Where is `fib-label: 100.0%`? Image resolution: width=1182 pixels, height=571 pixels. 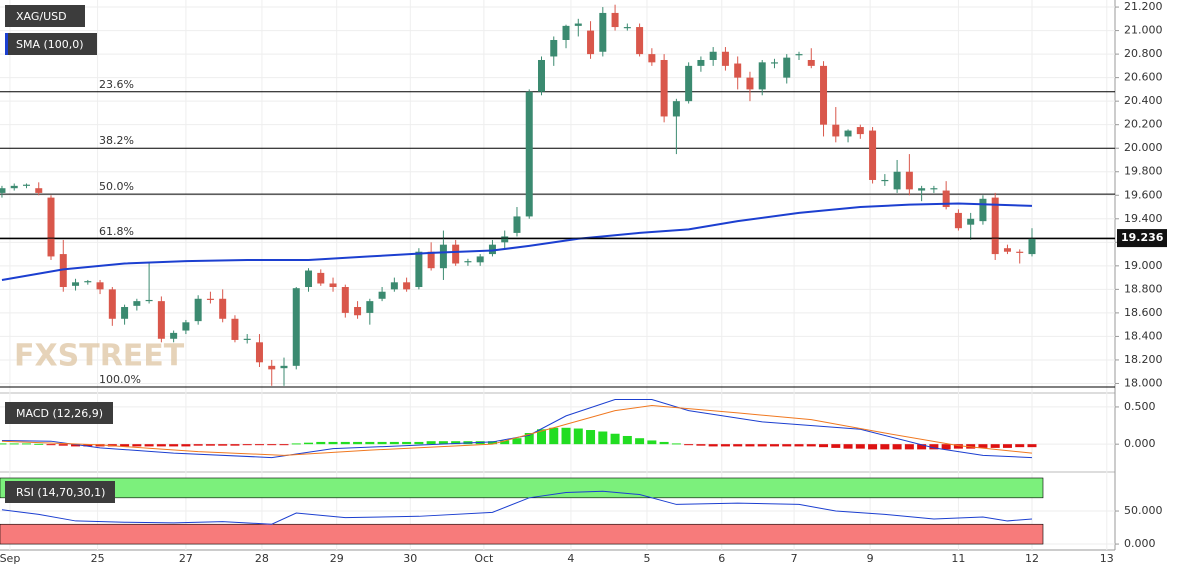
fib-label: 100.0% is located at coordinates (120, 379).